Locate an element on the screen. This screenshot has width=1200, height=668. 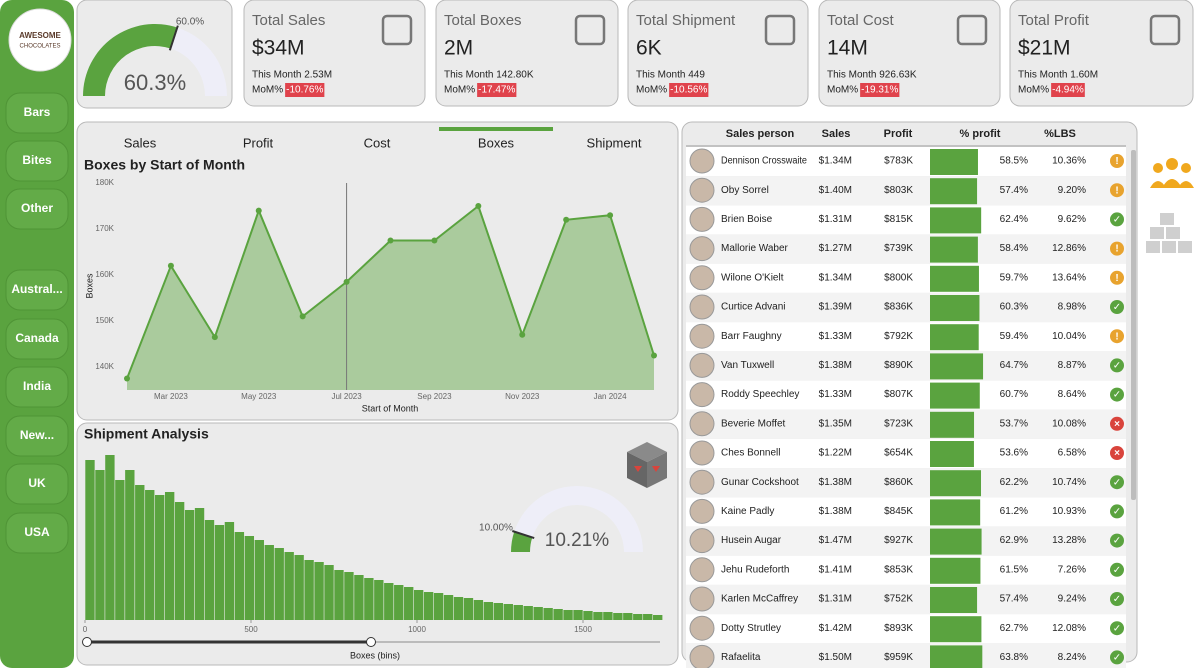
lbs-cell: 10.08% is located at coordinates (1069, 423).